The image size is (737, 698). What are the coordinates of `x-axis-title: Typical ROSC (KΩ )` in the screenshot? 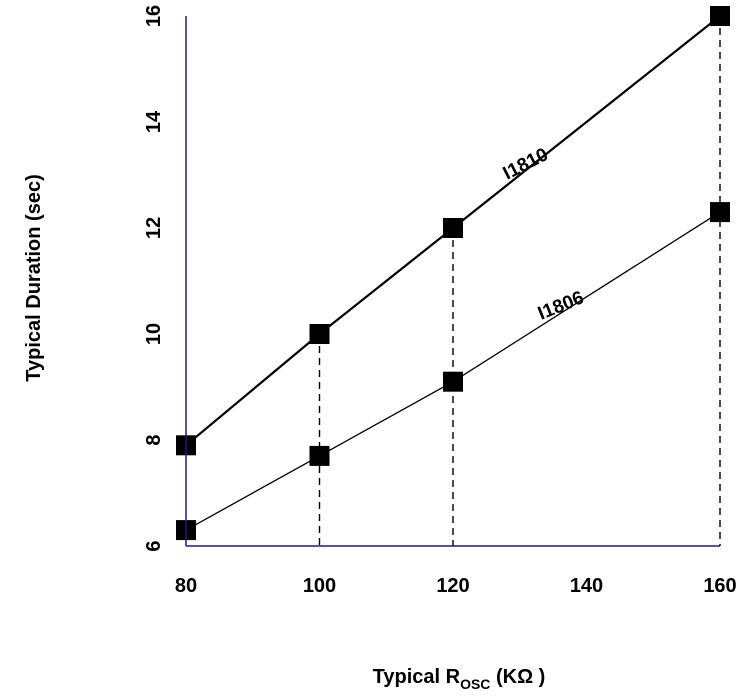 It's located at (459, 679).